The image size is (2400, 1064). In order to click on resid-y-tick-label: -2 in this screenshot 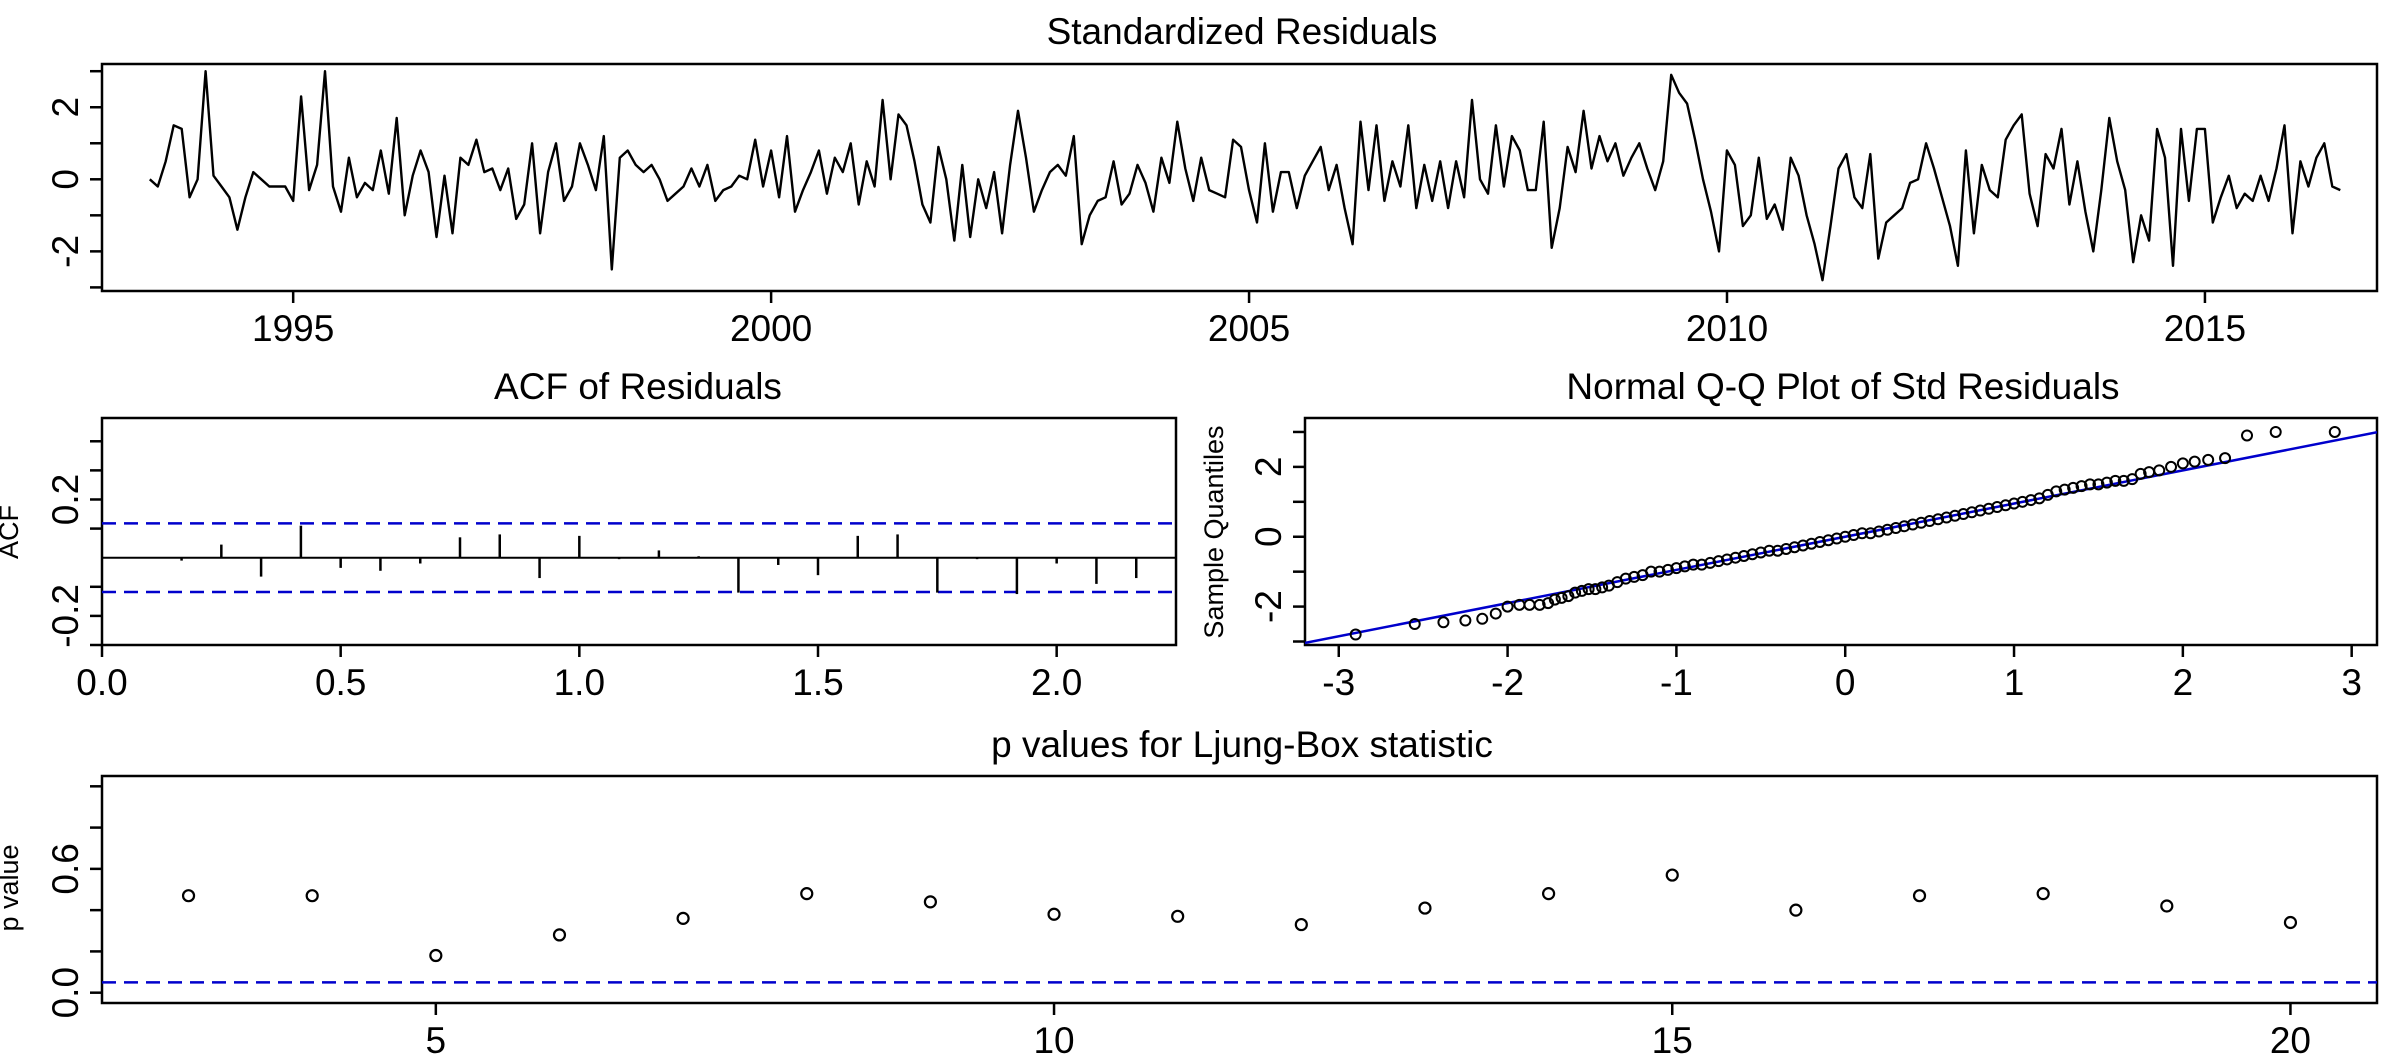, I will do `click(65, 251)`.